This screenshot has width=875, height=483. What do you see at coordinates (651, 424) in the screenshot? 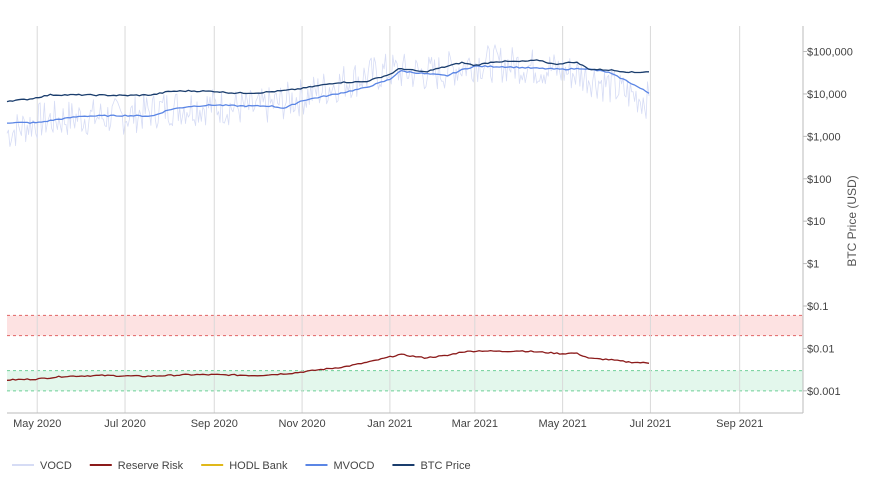
I see `x-tick-label: Jul 2021` at bounding box center [651, 424].